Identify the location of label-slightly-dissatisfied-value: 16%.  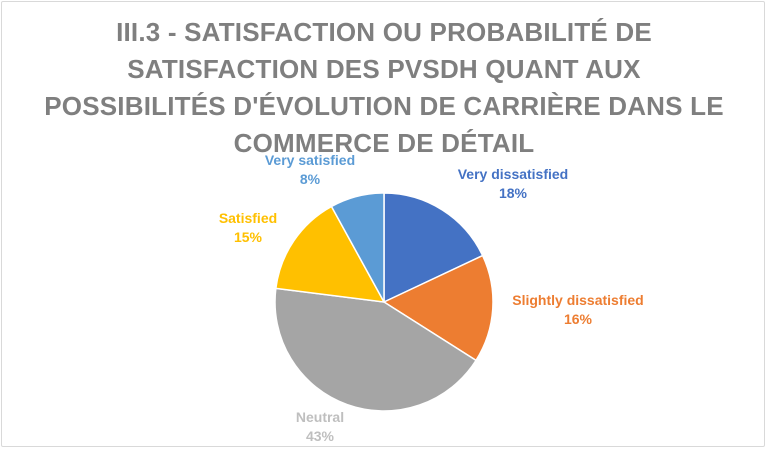
(578, 319).